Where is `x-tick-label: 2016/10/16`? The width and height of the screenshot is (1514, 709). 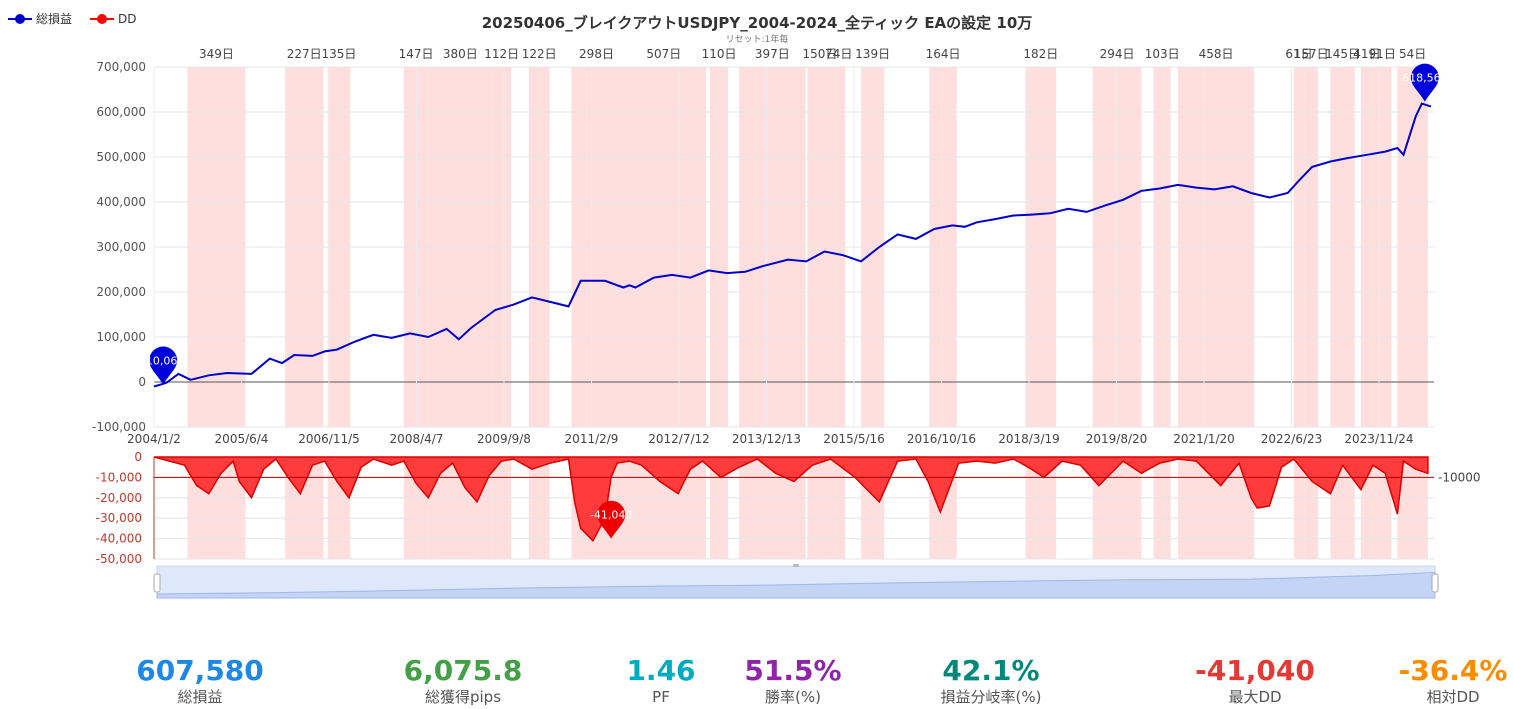 x-tick-label: 2016/10/16 is located at coordinates (941, 439).